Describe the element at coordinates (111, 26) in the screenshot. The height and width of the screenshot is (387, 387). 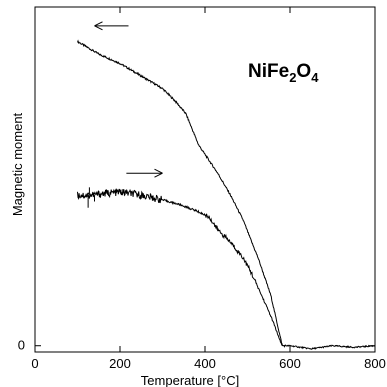
I see `arrow-left-icon` at that location.